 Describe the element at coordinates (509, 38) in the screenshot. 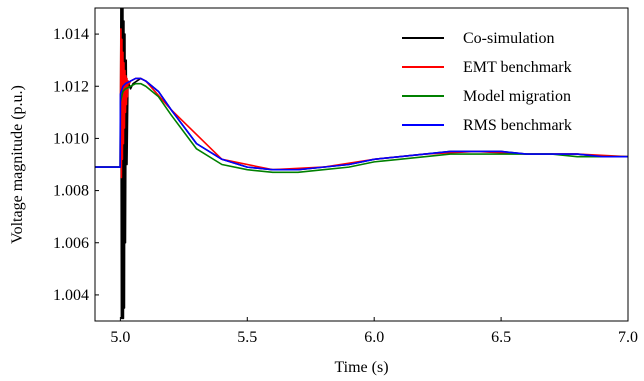

I see `legend-label: Co-simulation` at that location.